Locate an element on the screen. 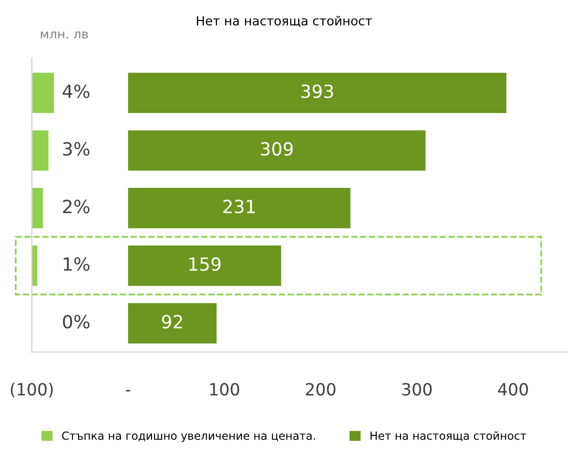 This screenshot has width=568, height=452. x-tick-label: (100) is located at coordinates (31, 390).